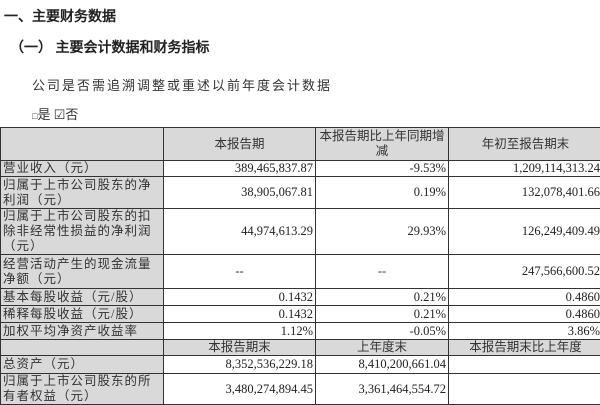 The image size is (600, 405). Describe the element at coordinates (524, 144) in the screenshot. I see `column-header: 年初至报告期末` at that location.